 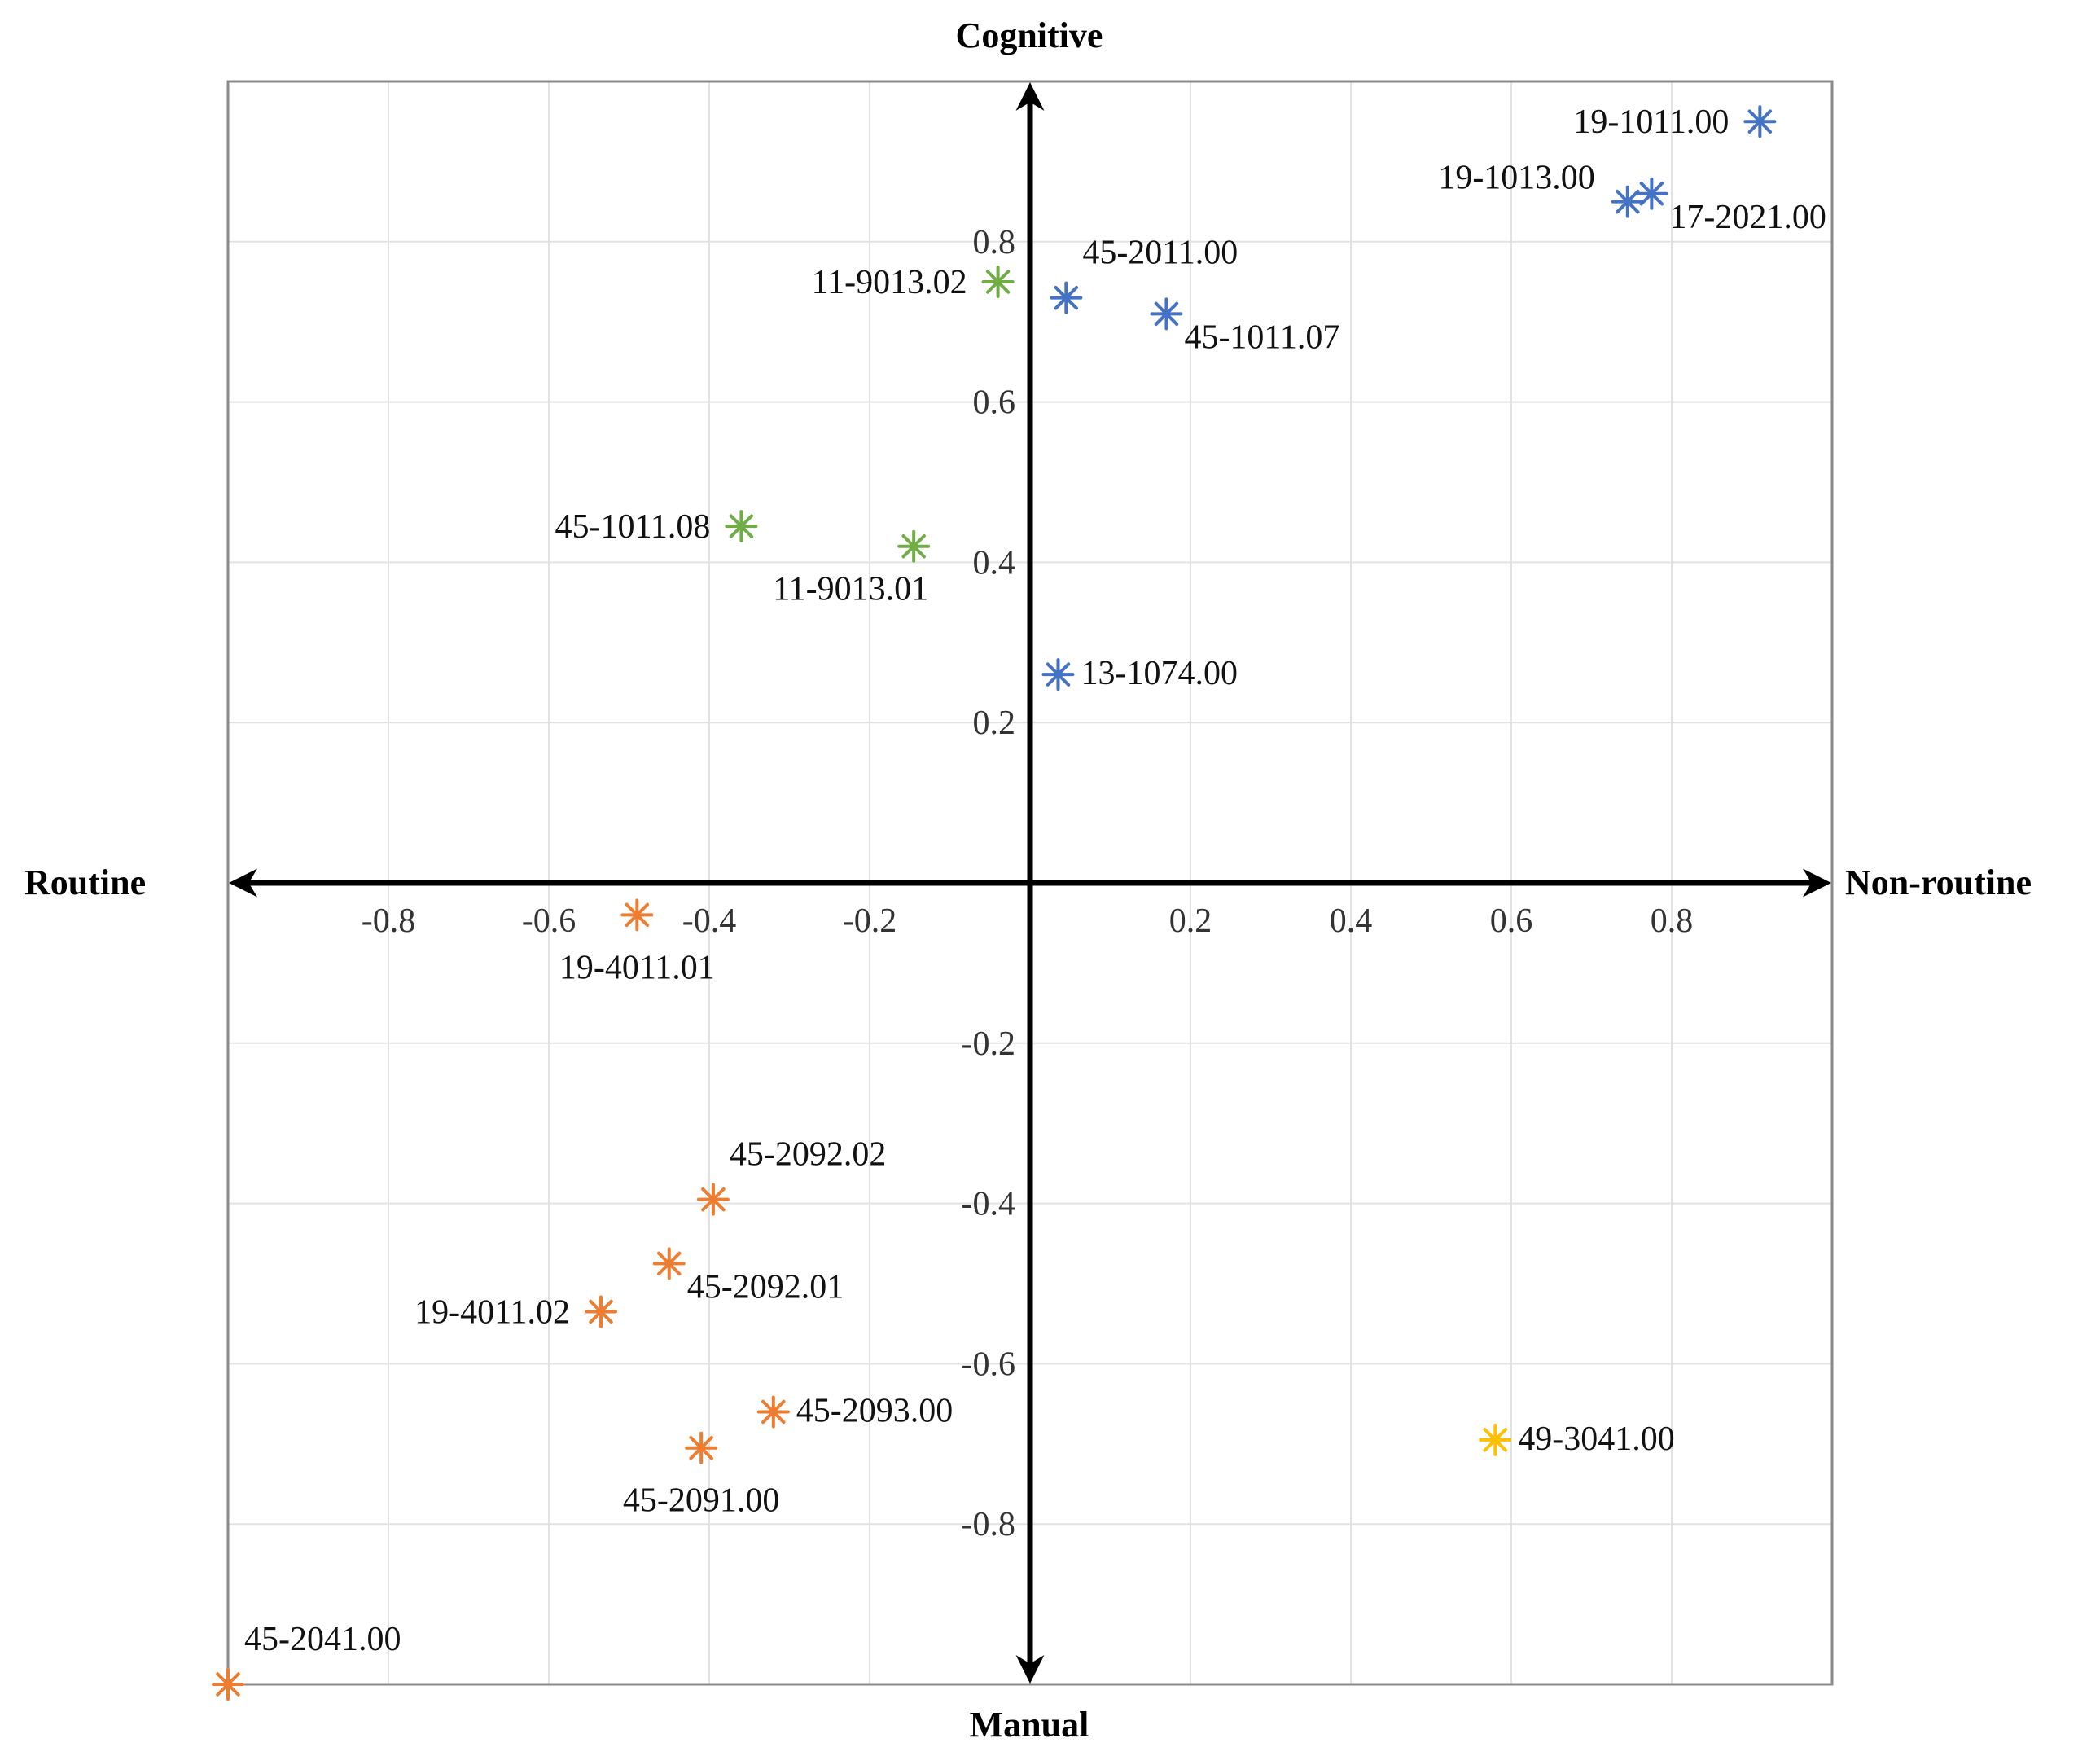 I want to click on y-tick-label: 0.2, so click(x=994, y=723).